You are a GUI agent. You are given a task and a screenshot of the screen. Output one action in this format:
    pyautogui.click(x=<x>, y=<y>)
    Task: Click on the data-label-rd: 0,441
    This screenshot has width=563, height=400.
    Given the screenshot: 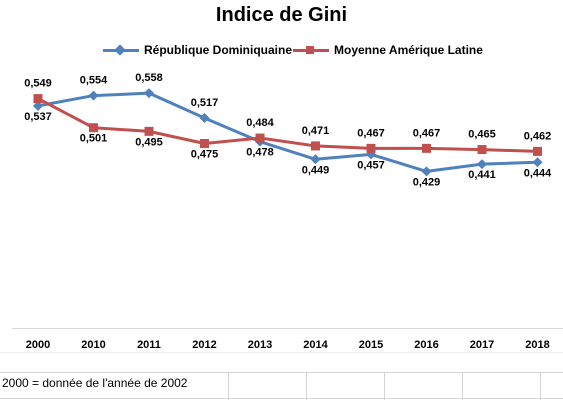 What is the action you would take?
    pyautogui.click(x=482, y=175)
    